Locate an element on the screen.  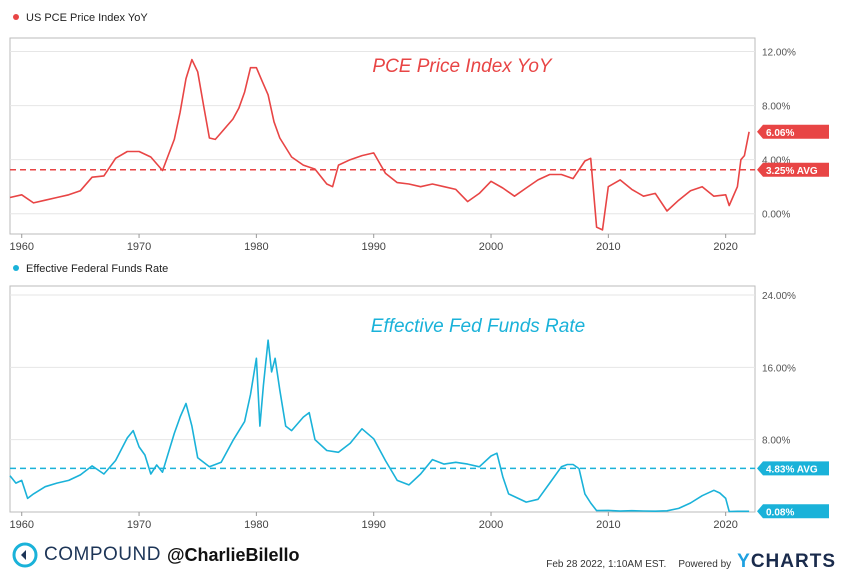
fedfunds-x-axis: 1960 1970 1980 1990 2000 2010 2020 is located at coordinates (373, 521).